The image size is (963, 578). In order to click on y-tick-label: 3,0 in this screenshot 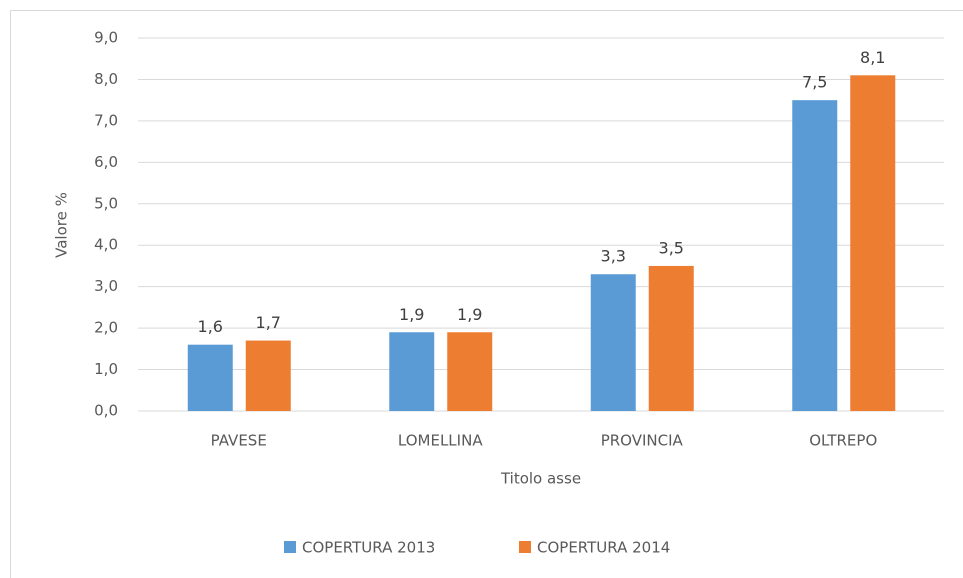, I will do `click(106, 286)`.